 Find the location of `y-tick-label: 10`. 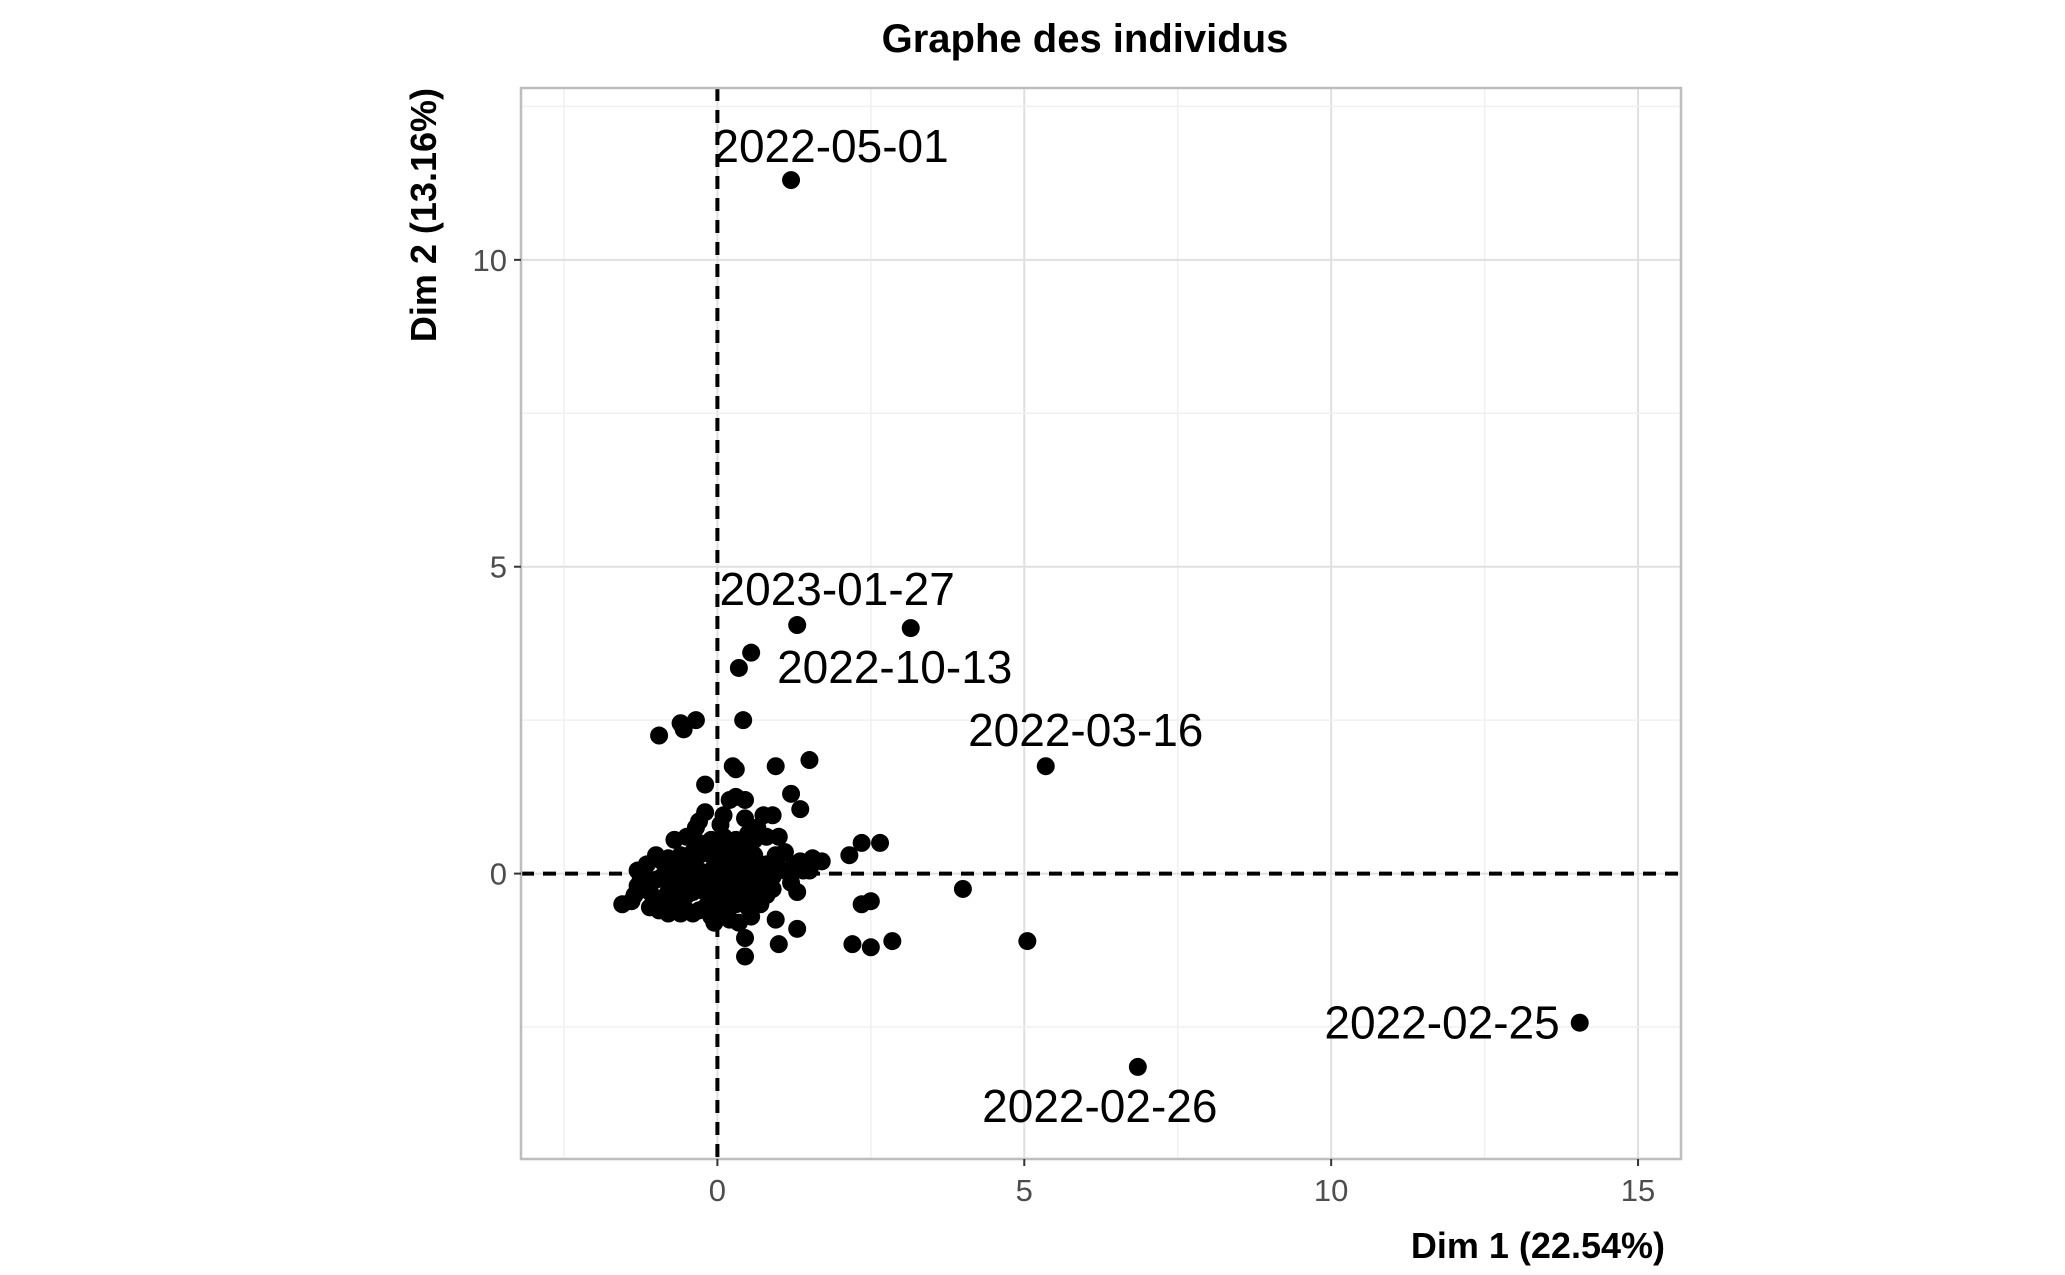

y-tick-label: 10 is located at coordinates (490, 260).